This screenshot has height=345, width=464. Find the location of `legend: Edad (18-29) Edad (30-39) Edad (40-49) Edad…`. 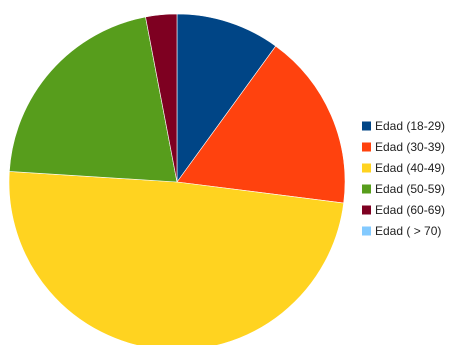

legend: Edad (18-29) Edad (30-39) Edad (40-49) Edad… is located at coordinates (403, 178).